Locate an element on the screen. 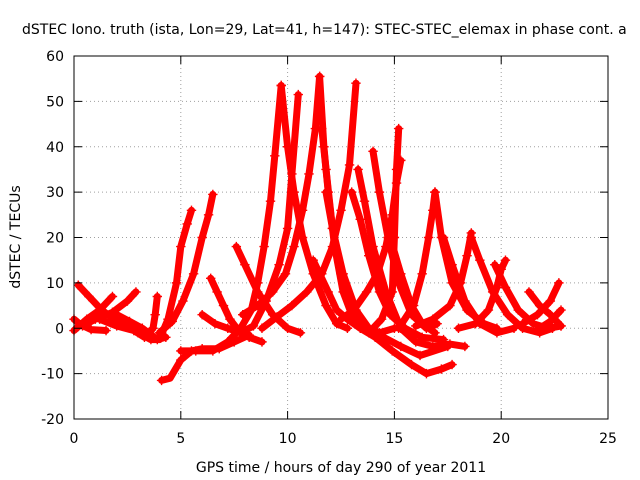  y-tick-label: 60 is located at coordinates (55, 57).